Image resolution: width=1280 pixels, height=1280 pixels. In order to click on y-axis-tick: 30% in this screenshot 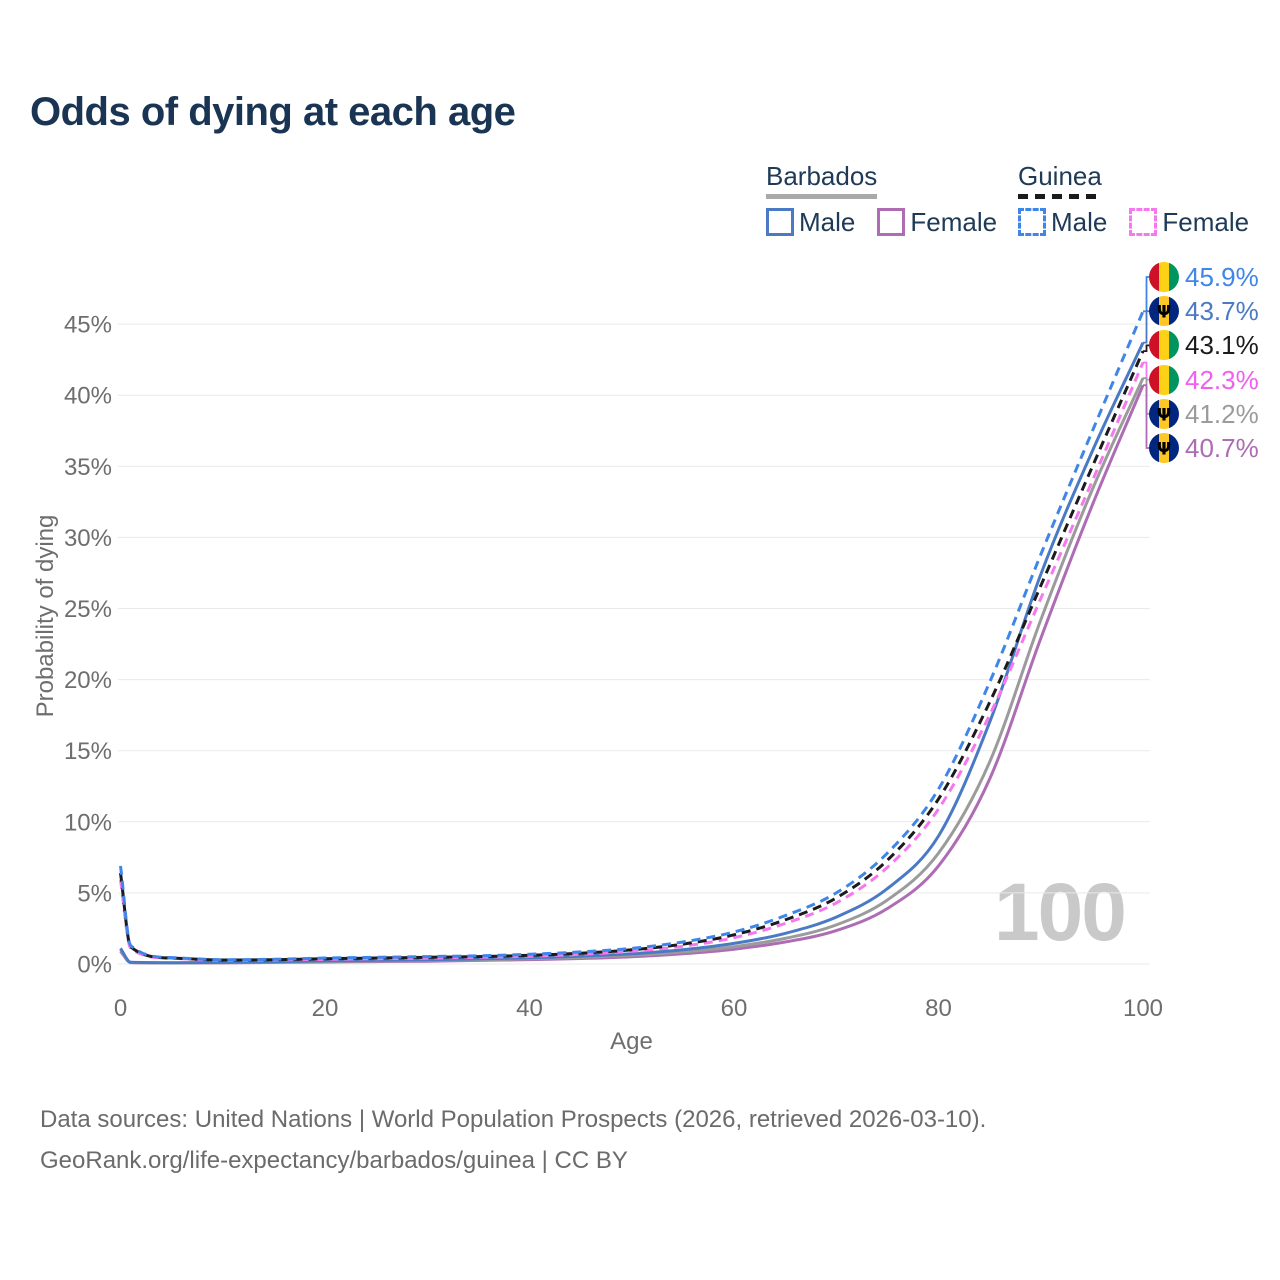, I will do `click(88, 538)`.